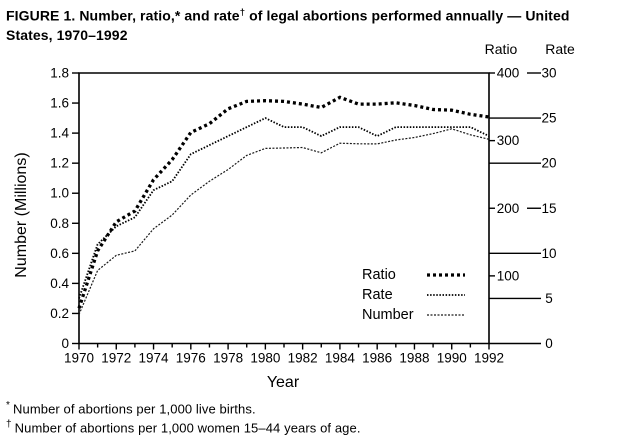  Describe the element at coordinates (446, 295) in the screenshot. I see `legend-sample-rate-line` at that location.